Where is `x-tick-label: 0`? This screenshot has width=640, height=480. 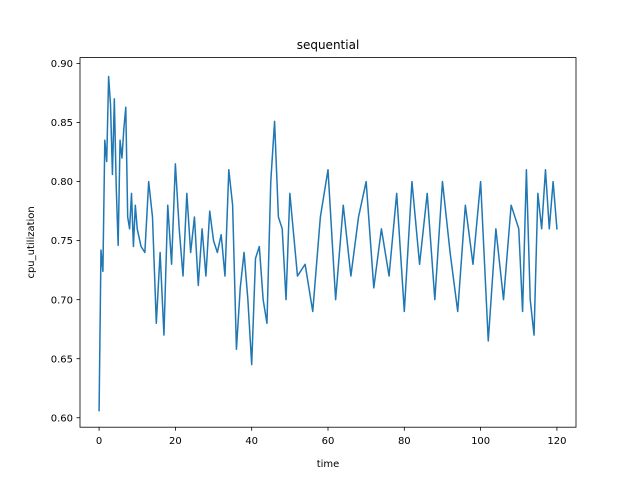
x-tick-label: 0 is located at coordinates (99, 441).